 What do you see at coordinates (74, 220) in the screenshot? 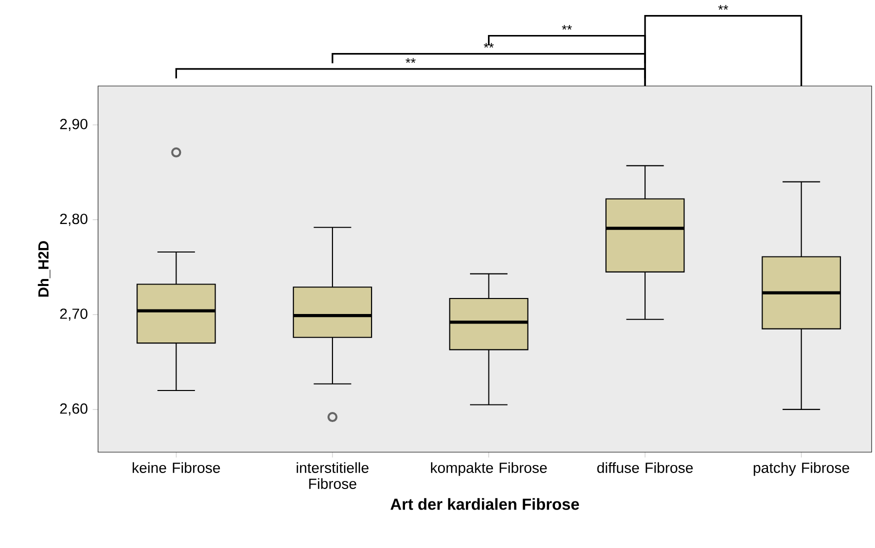
I see `y-tick-label: 2,80` at bounding box center [74, 220].